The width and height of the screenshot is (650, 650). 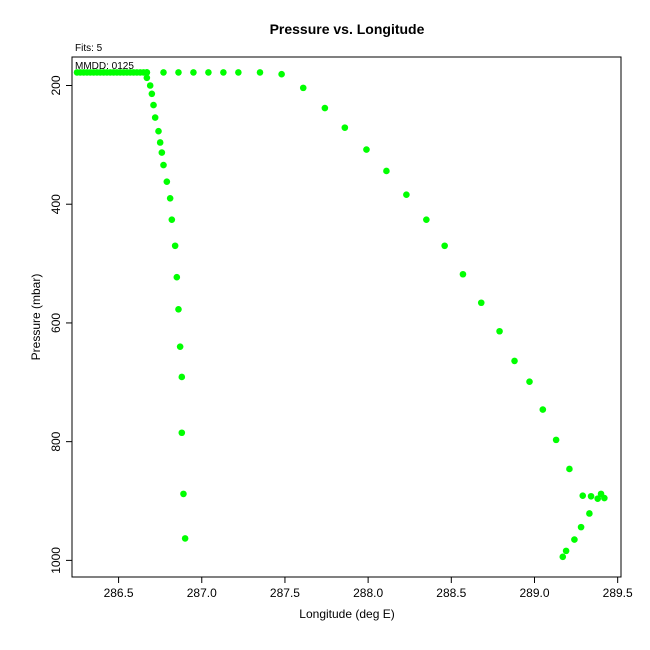 What do you see at coordinates (534, 593) in the screenshot?
I see `x-tick-label: 289.0` at bounding box center [534, 593].